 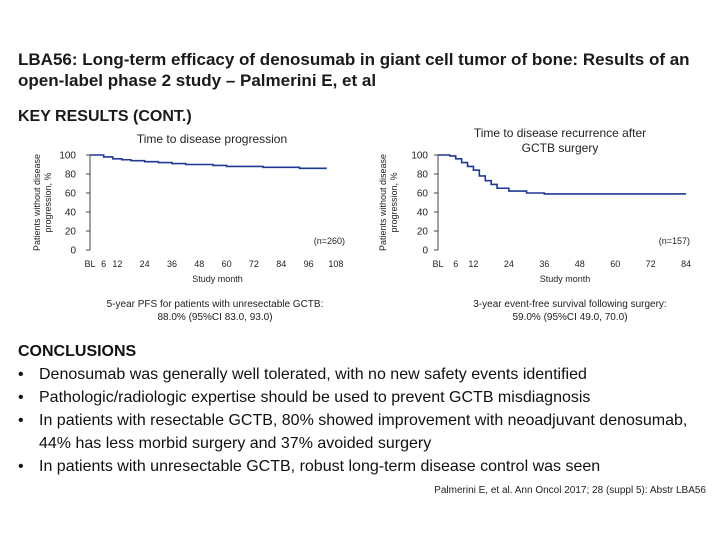 What do you see at coordinates (309, 264) in the screenshot?
I see `x-tick-label: 96` at bounding box center [309, 264].